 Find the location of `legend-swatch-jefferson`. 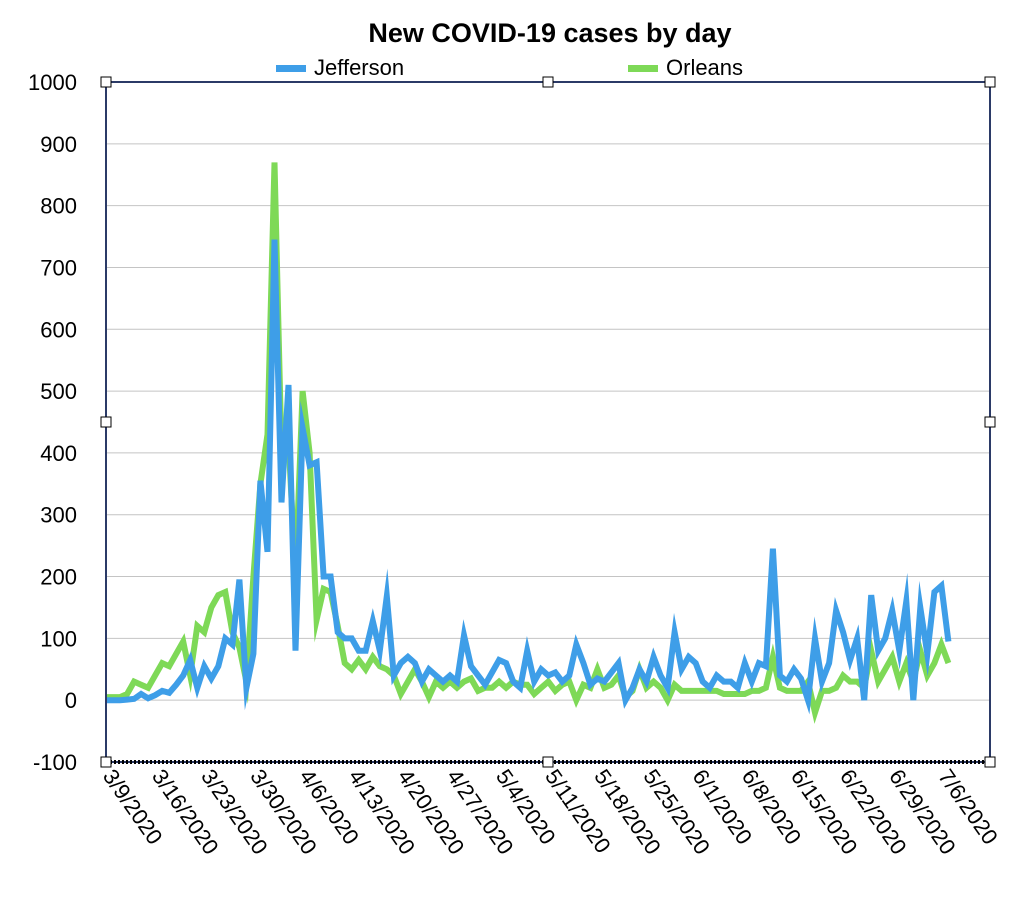

legend-swatch-jefferson is located at coordinates (291, 68).